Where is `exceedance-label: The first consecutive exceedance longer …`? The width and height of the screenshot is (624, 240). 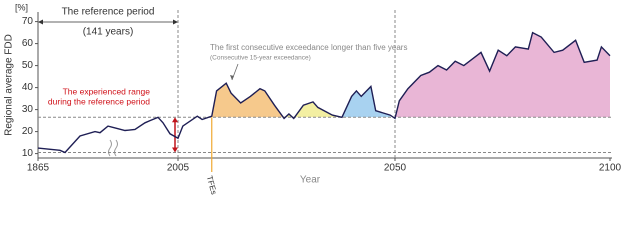
exceedance-label: The first consecutive exceedance longer … is located at coordinates (308, 47).